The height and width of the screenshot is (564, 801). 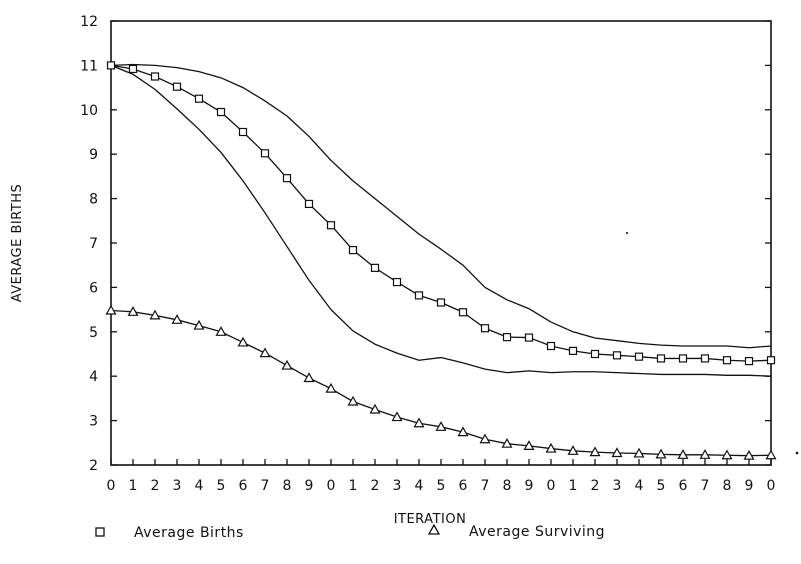 What do you see at coordinates (537, 532) in the screenshot?
I see `legend-label-surviving: Average Surviving` at bounding box center [537, 532].